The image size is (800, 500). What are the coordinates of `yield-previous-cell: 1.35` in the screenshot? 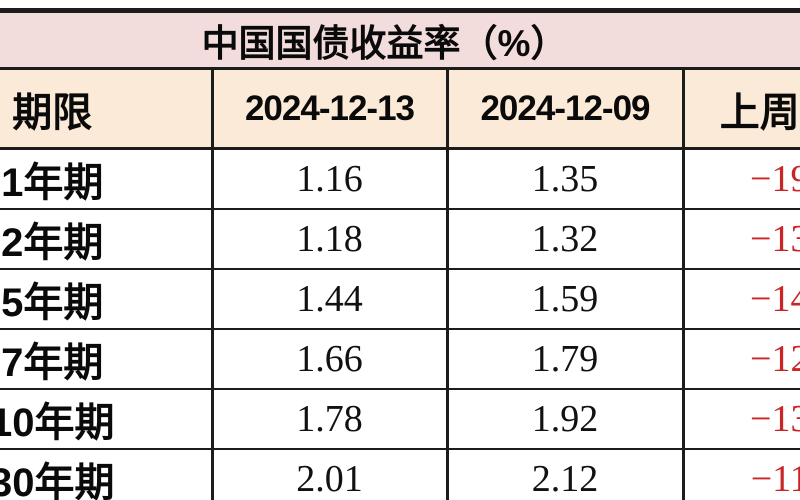 It's located at (564, 179).